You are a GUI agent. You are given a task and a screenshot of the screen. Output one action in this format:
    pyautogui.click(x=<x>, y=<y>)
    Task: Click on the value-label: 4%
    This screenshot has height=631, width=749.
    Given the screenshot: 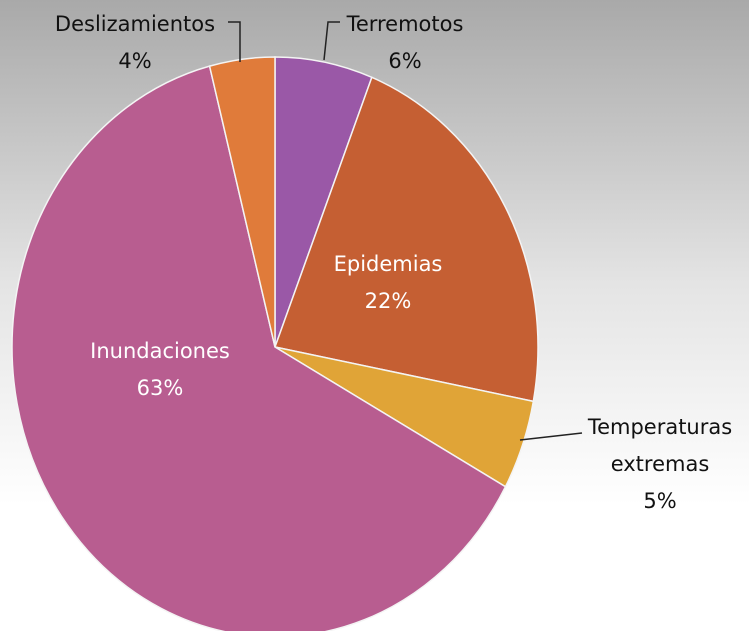 What is the action you would take?
    pyautogui.click(x=135, y=61)
    